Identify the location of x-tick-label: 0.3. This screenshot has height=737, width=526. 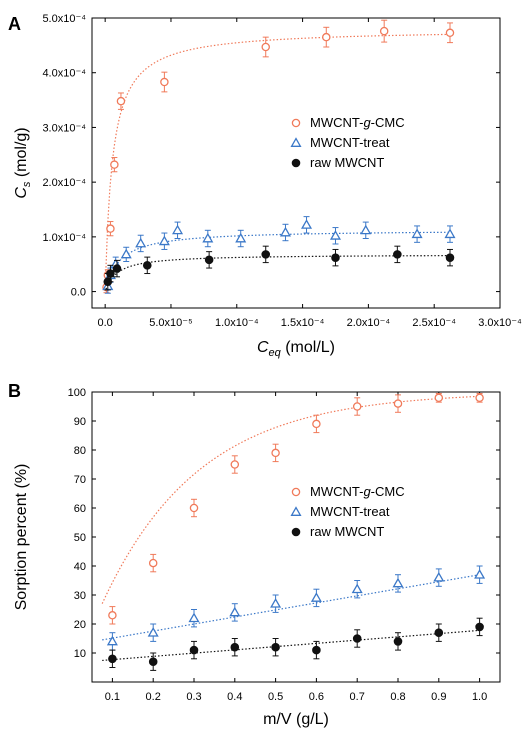
(193, 697).